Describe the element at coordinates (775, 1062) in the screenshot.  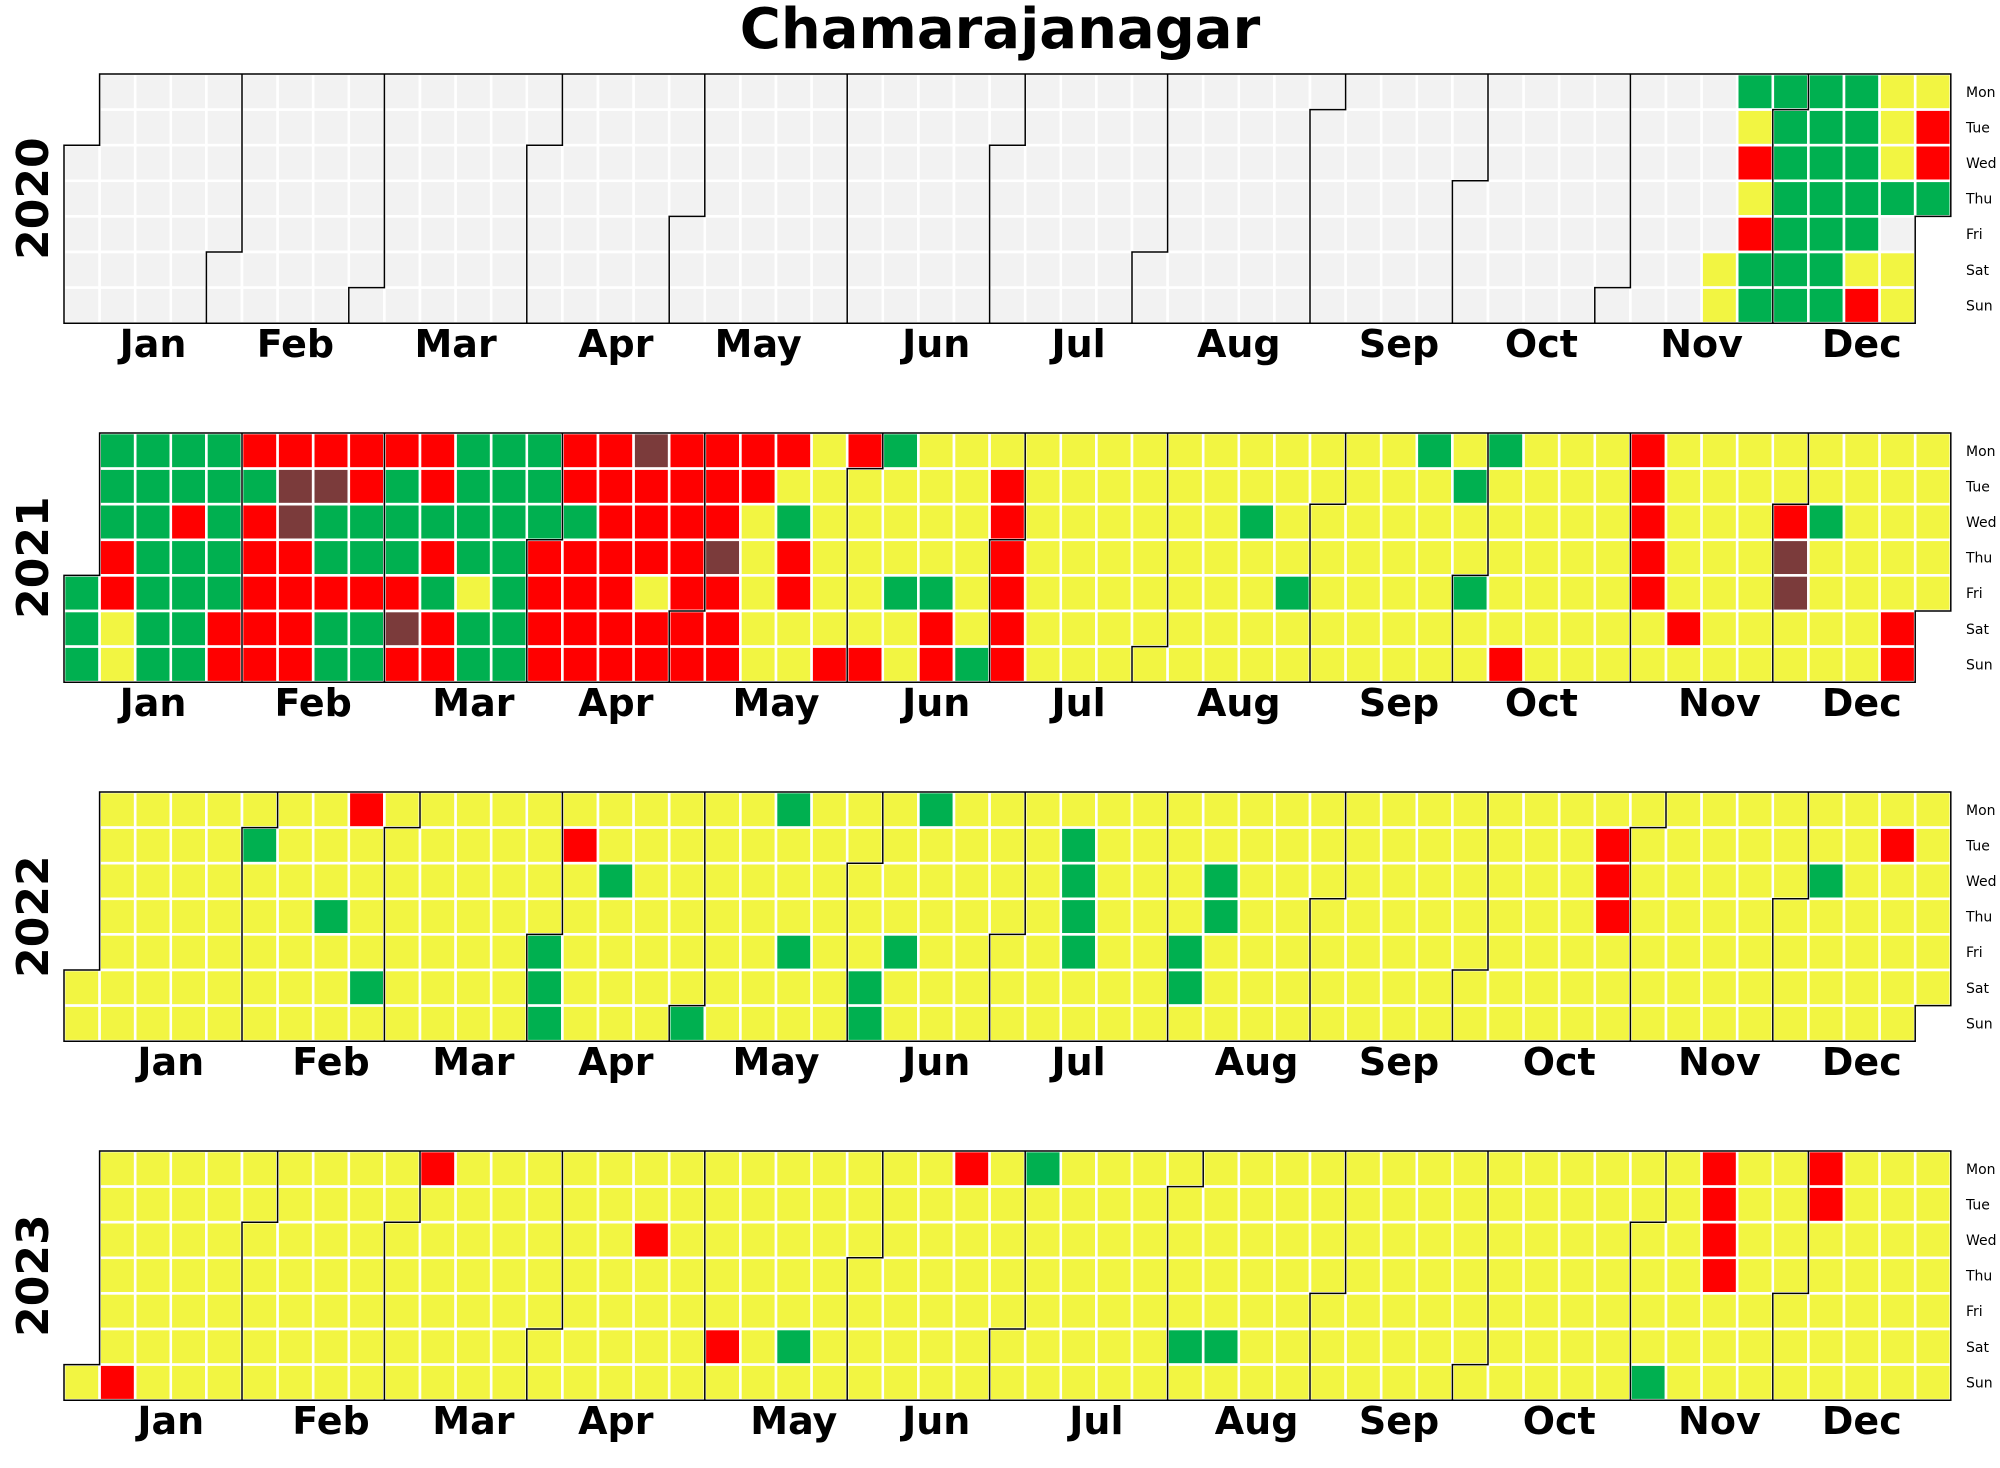
I see `month-label-may-2022: May` at that location.